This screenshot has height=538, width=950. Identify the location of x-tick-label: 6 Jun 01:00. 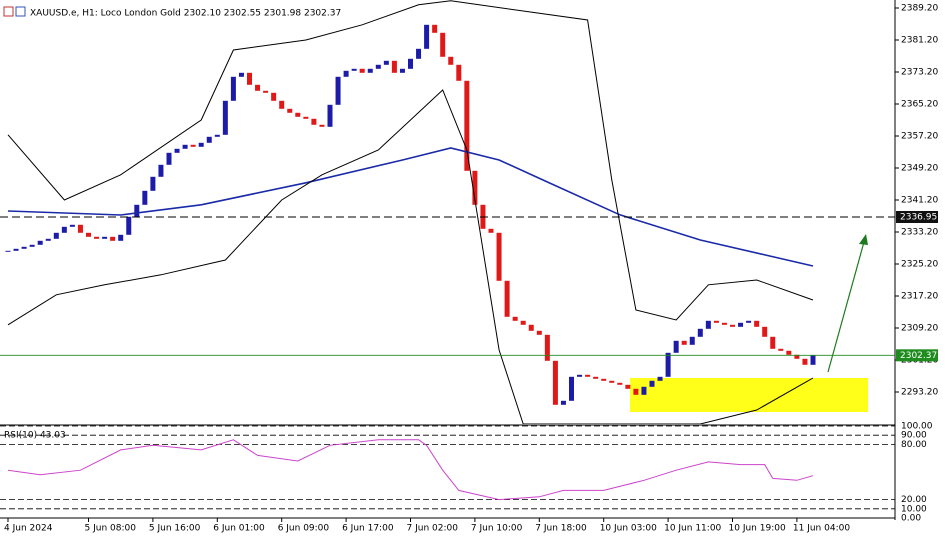
(239, 529).